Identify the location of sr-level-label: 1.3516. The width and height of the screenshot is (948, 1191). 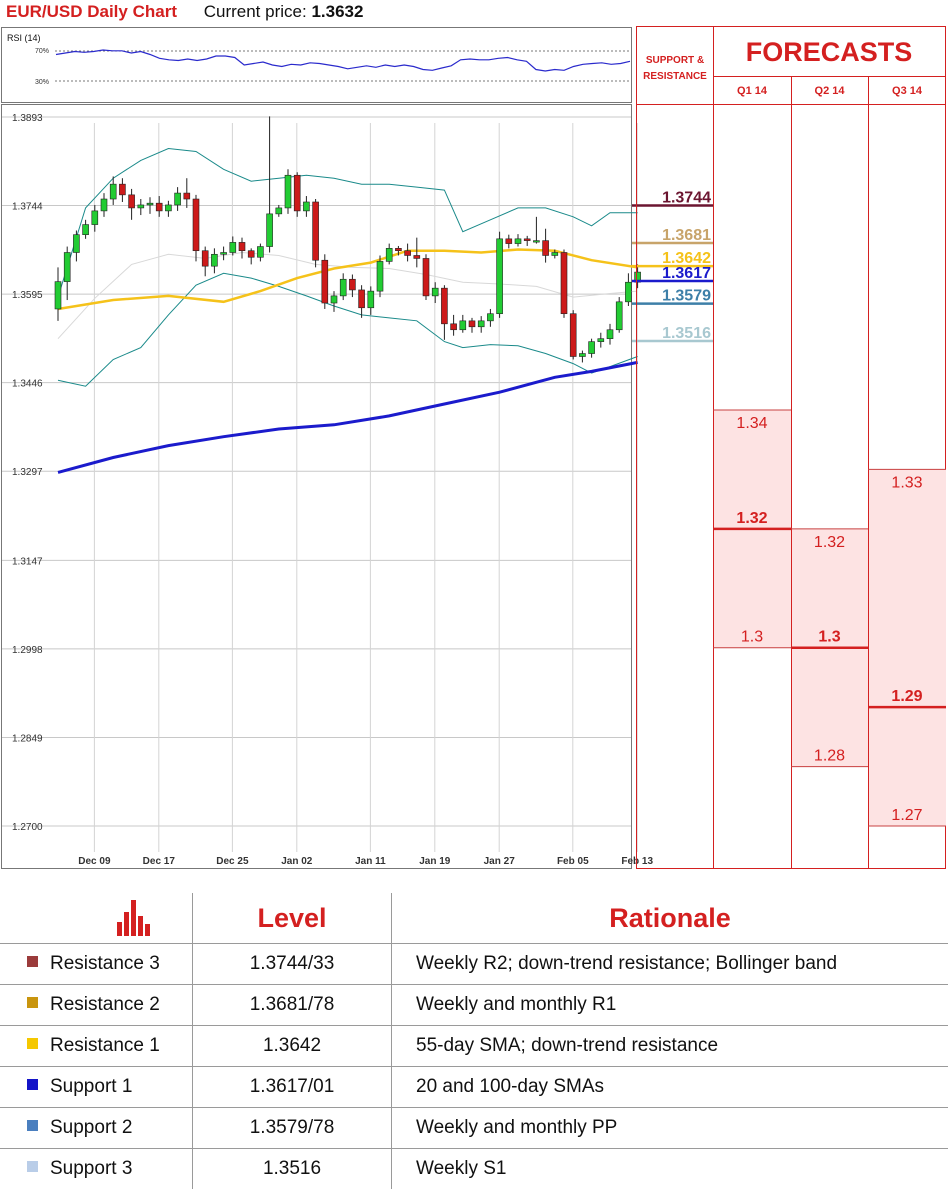
(686, 333).